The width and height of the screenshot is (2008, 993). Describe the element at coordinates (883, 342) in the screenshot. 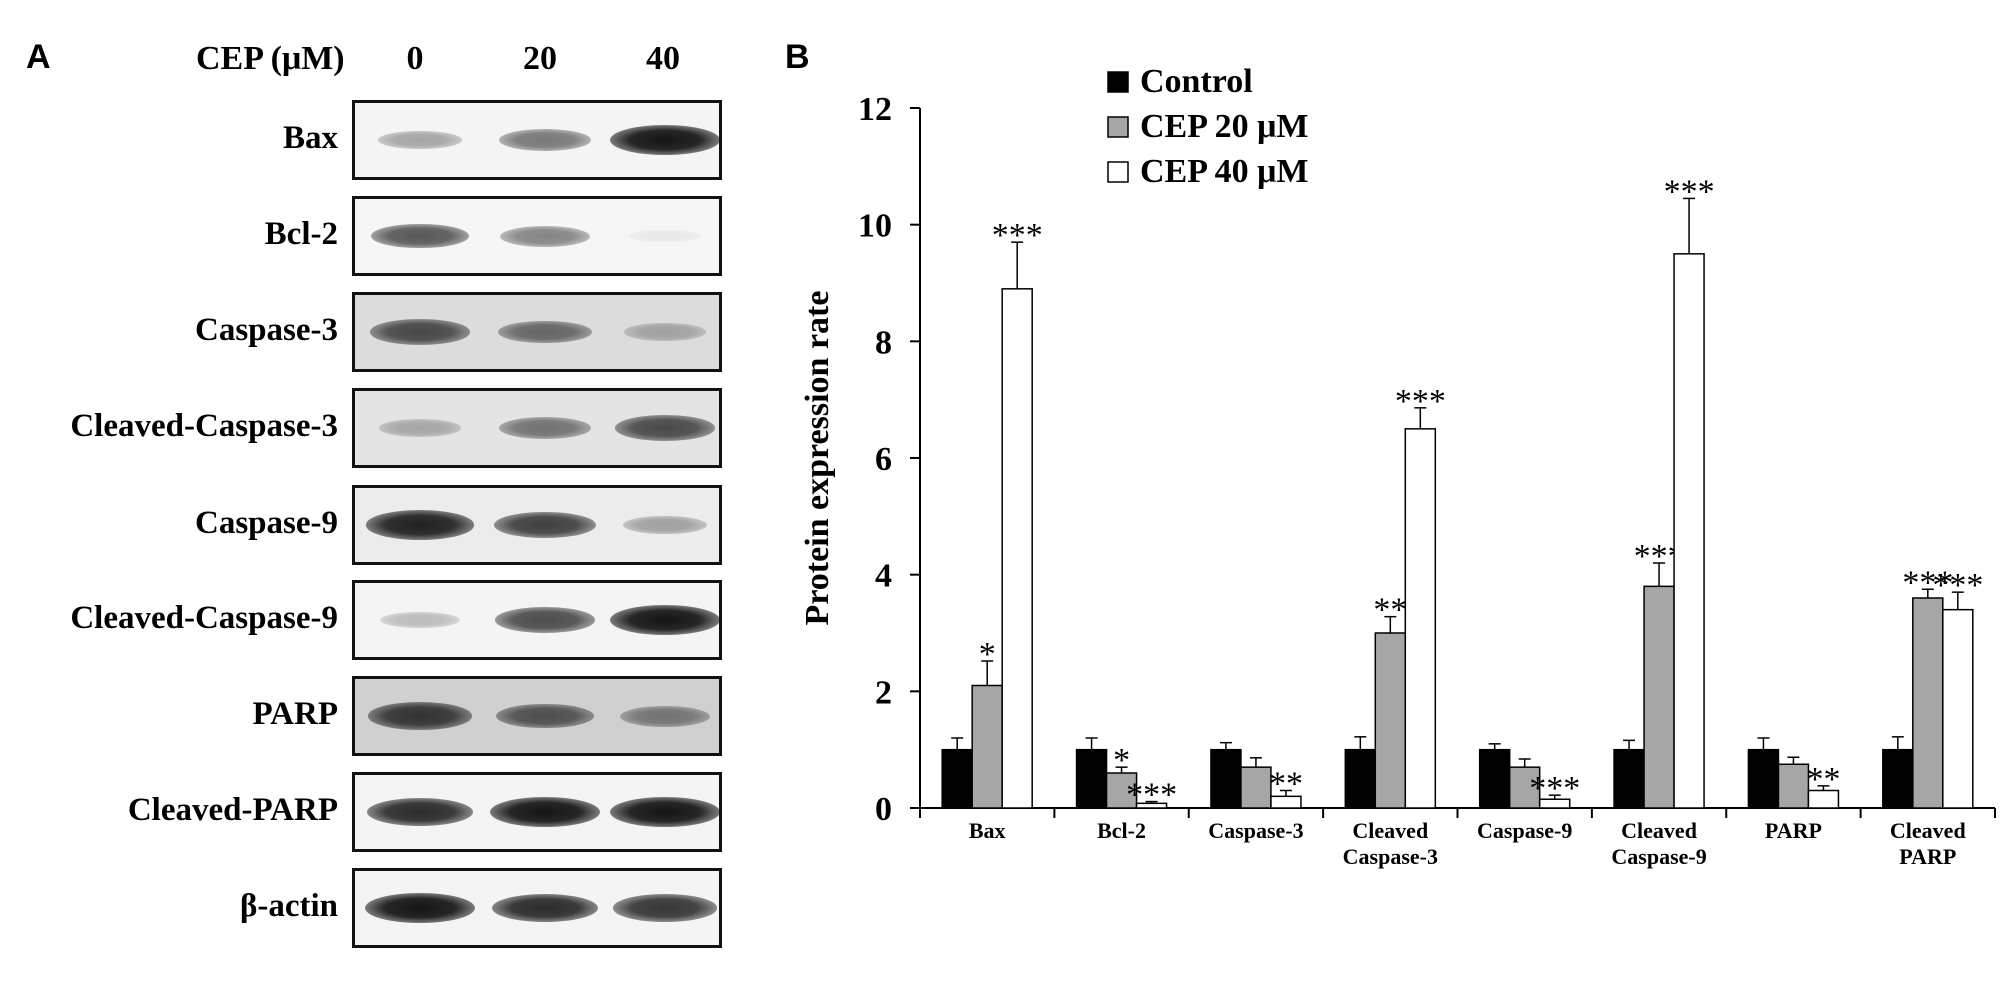

I see `y-tick-label: 8` at that location.